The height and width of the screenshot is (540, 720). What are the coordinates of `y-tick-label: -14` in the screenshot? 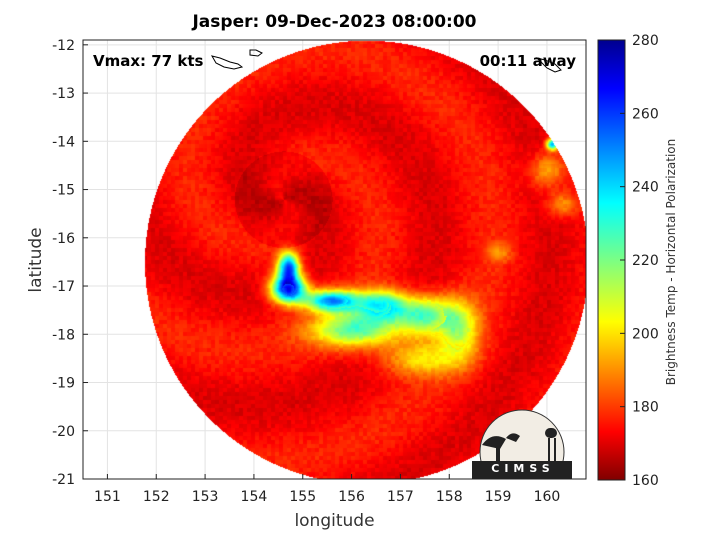 It's located at (63, 142).